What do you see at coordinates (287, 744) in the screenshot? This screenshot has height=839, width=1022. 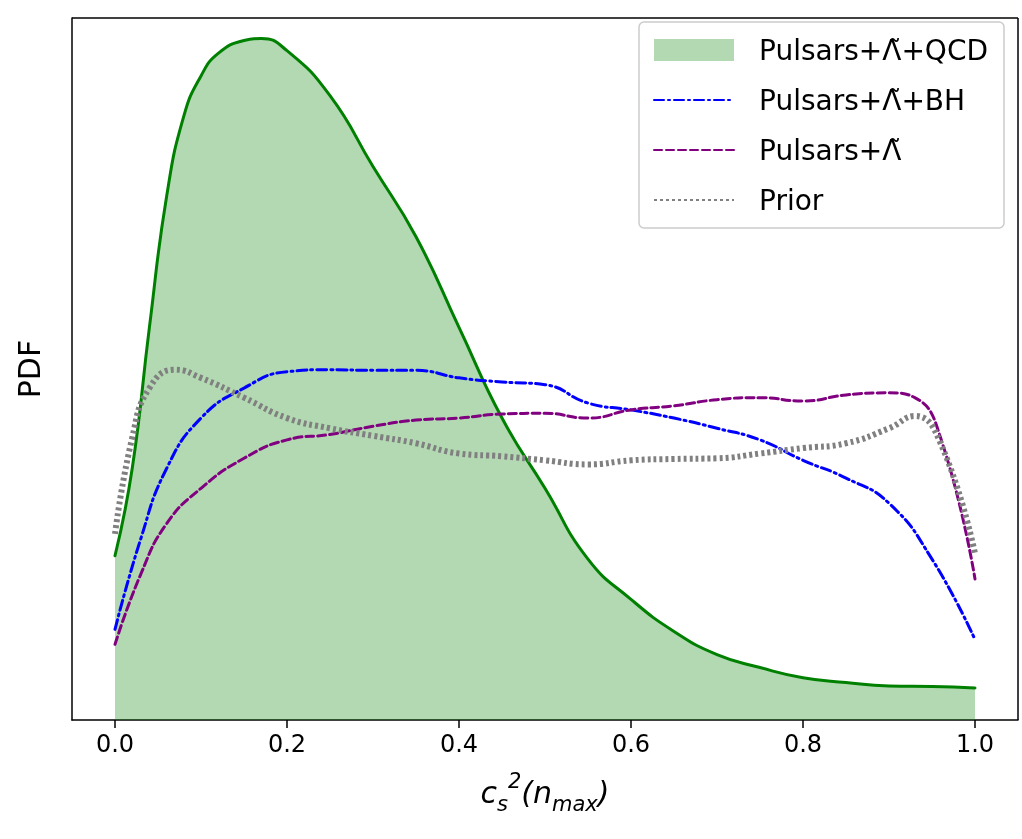 I see `x-tick-label: 0.2` at bounding box center [287, 744].